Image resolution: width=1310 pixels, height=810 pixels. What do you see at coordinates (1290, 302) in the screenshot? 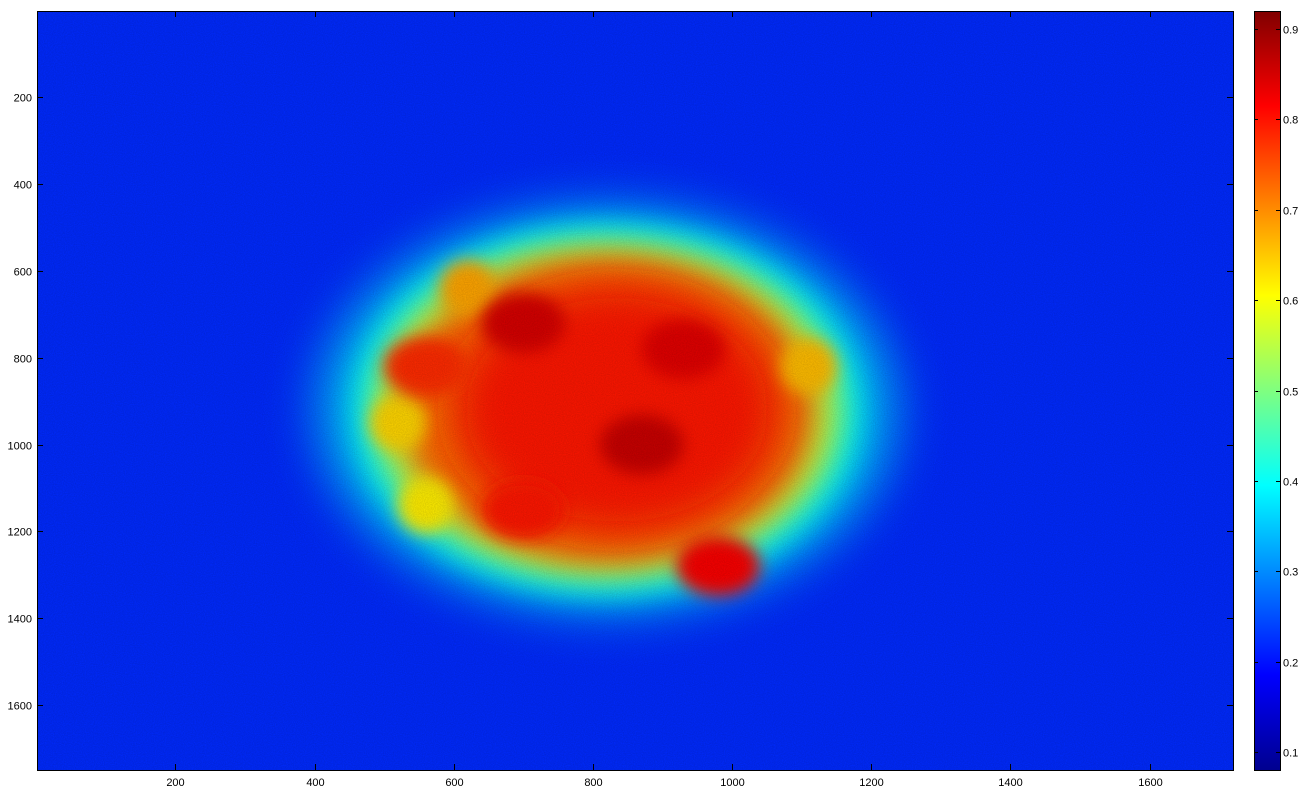
I see `colorbar-tick-label: 0.6` at bounding box center [1290, 302].